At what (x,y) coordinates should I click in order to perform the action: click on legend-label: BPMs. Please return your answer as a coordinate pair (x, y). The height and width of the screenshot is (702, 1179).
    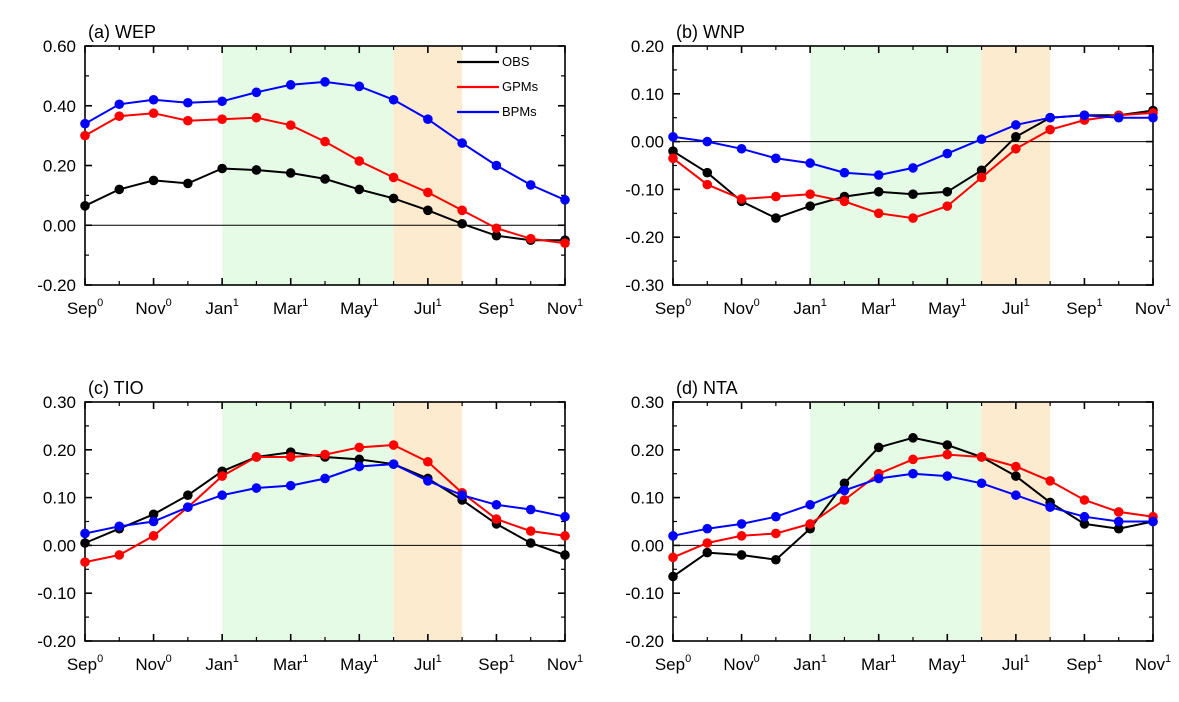
    Looking at the image, I should click on (519, 111).